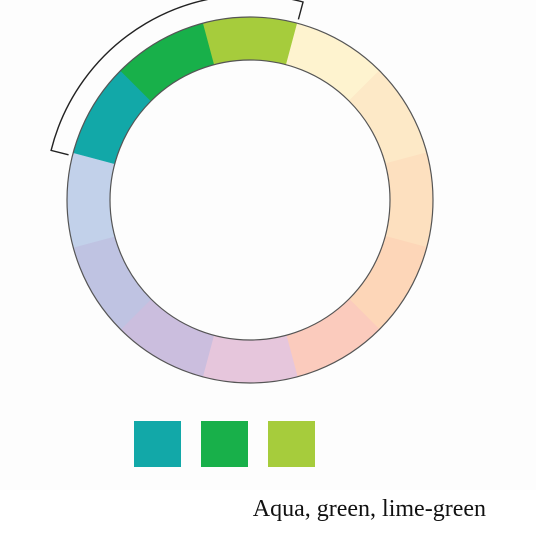 This screenshot has height=533, width=536. Describe the element at coordinates (291, 444) in the screenshot. I see `swatch-lime-green` at that location.